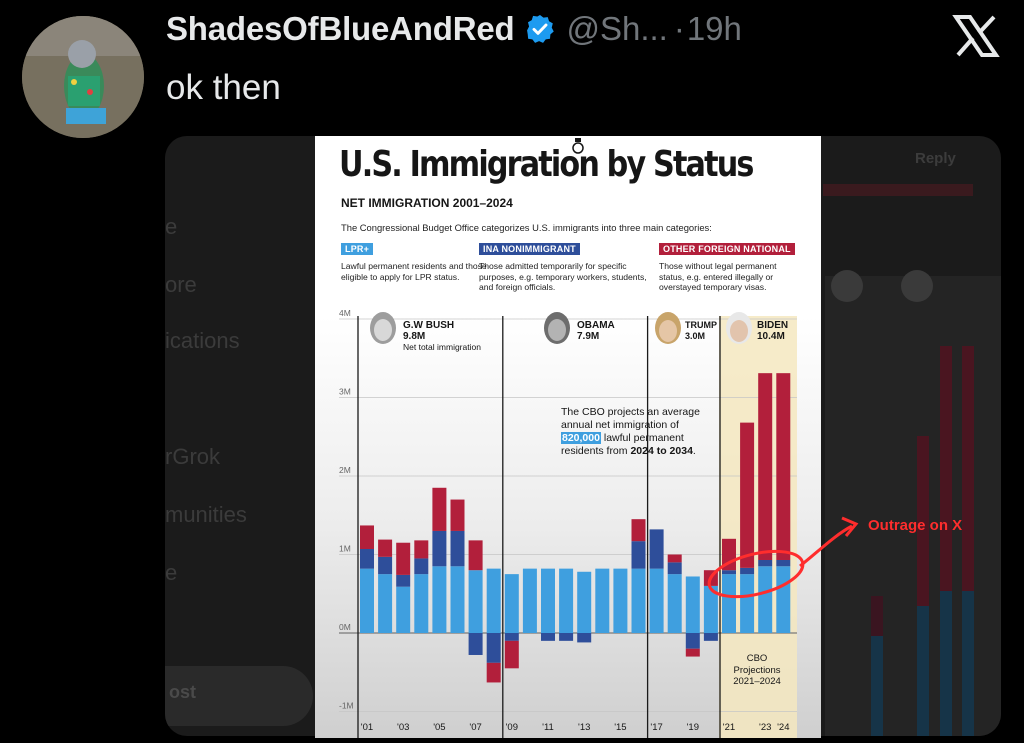 This screenshot has width=1024, height=743. What do you see at coordinates (757, 670) in the screenshot?
I see `projection-label-line: Projections` at bounding box center [757, 670].